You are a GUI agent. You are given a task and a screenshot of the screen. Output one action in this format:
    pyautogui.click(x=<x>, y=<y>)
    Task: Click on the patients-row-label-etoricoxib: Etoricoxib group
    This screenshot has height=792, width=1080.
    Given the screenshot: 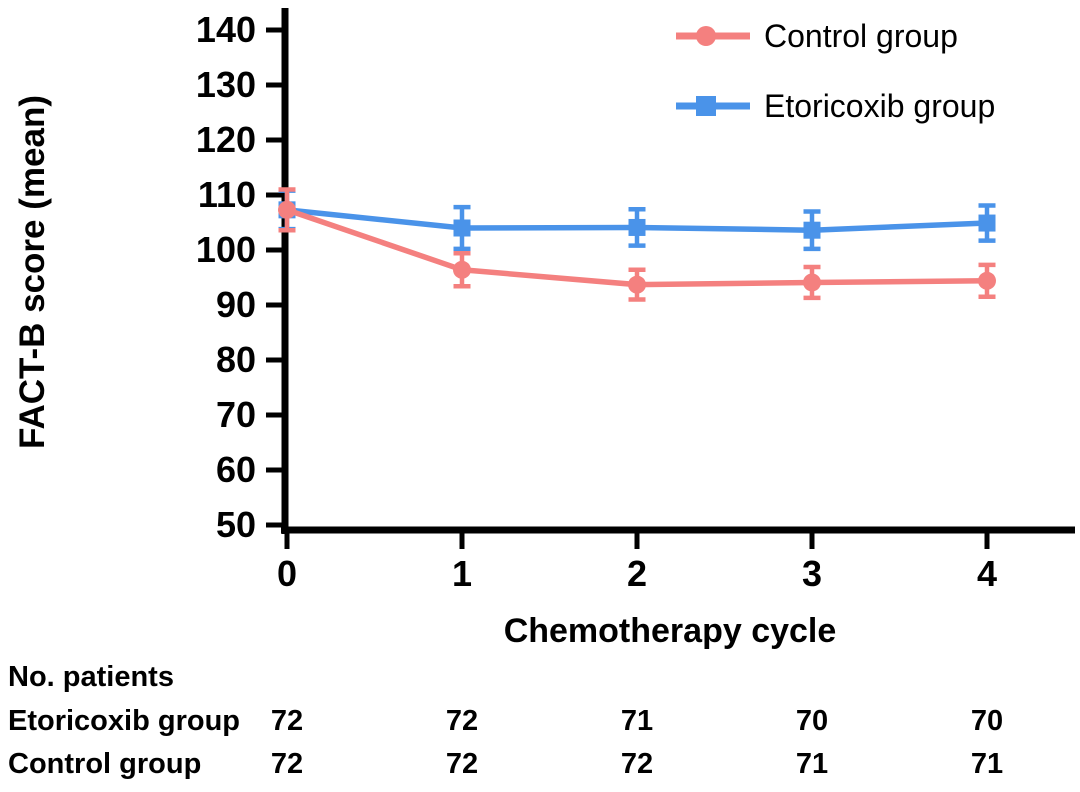 What is the action you would take?
    pyautogui.click(x=124, y=721)
    